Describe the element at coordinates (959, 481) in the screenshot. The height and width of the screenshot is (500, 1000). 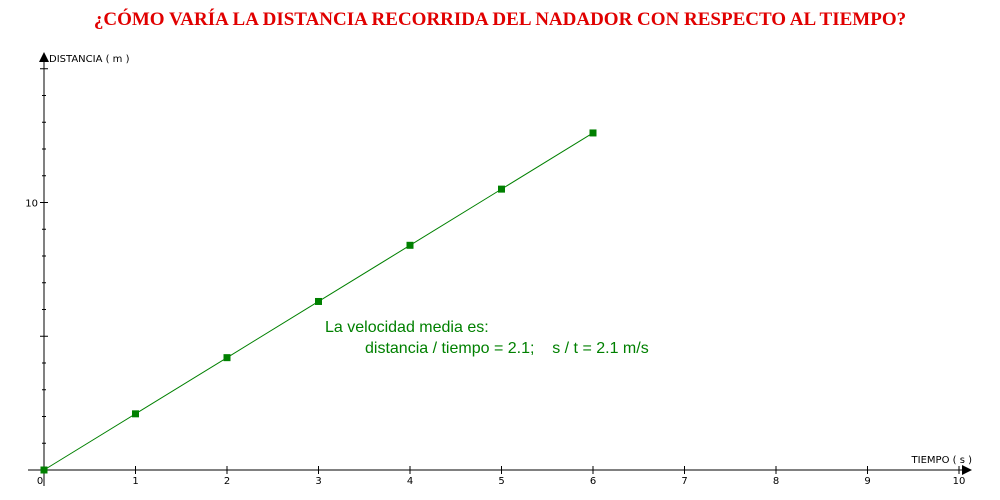
I see `x-tick-label: 10` at that location.